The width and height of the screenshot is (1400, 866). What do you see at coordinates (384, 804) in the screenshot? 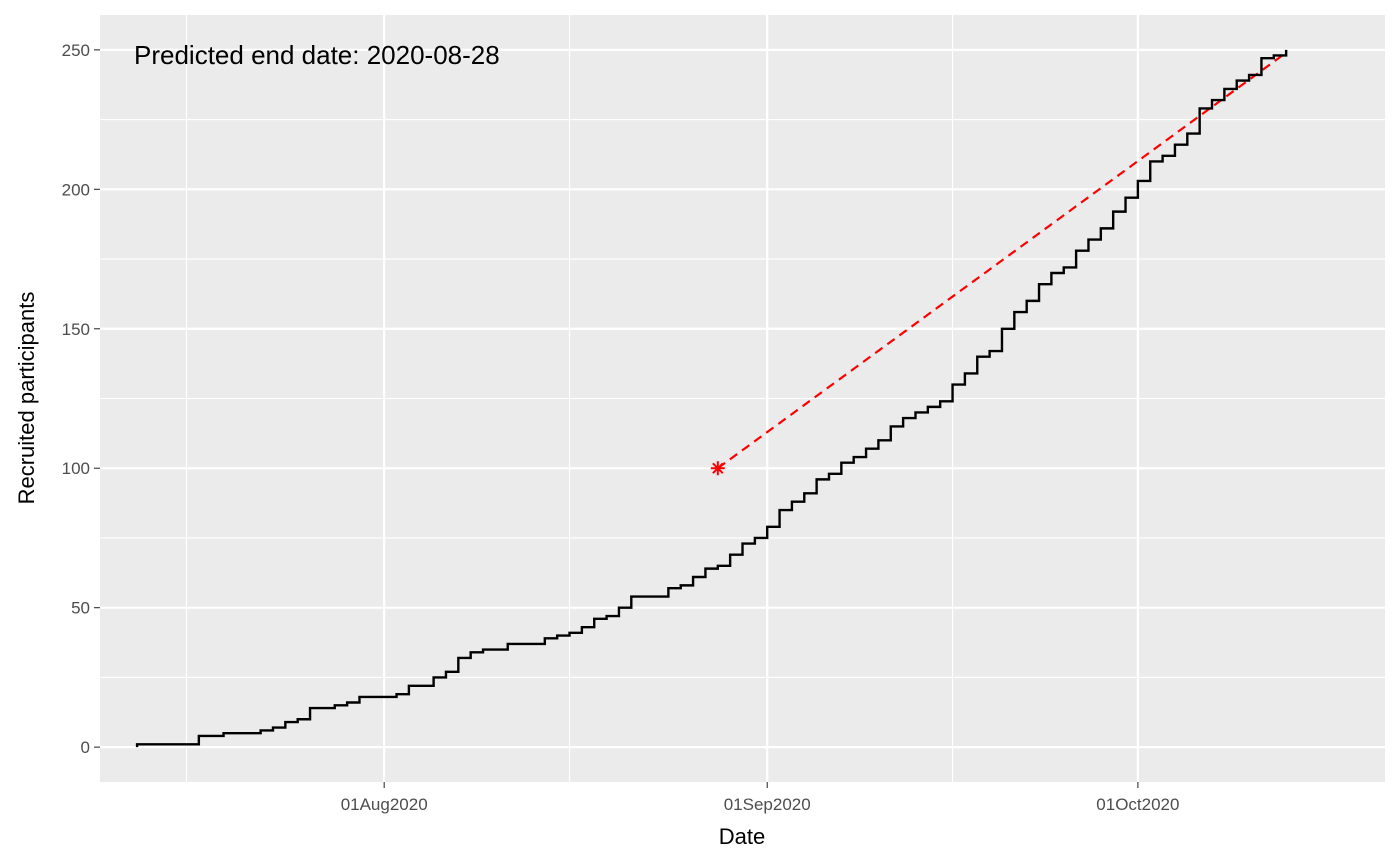
I see `x-tick-label: 01Aug2020` at bounding box center [384, 804].